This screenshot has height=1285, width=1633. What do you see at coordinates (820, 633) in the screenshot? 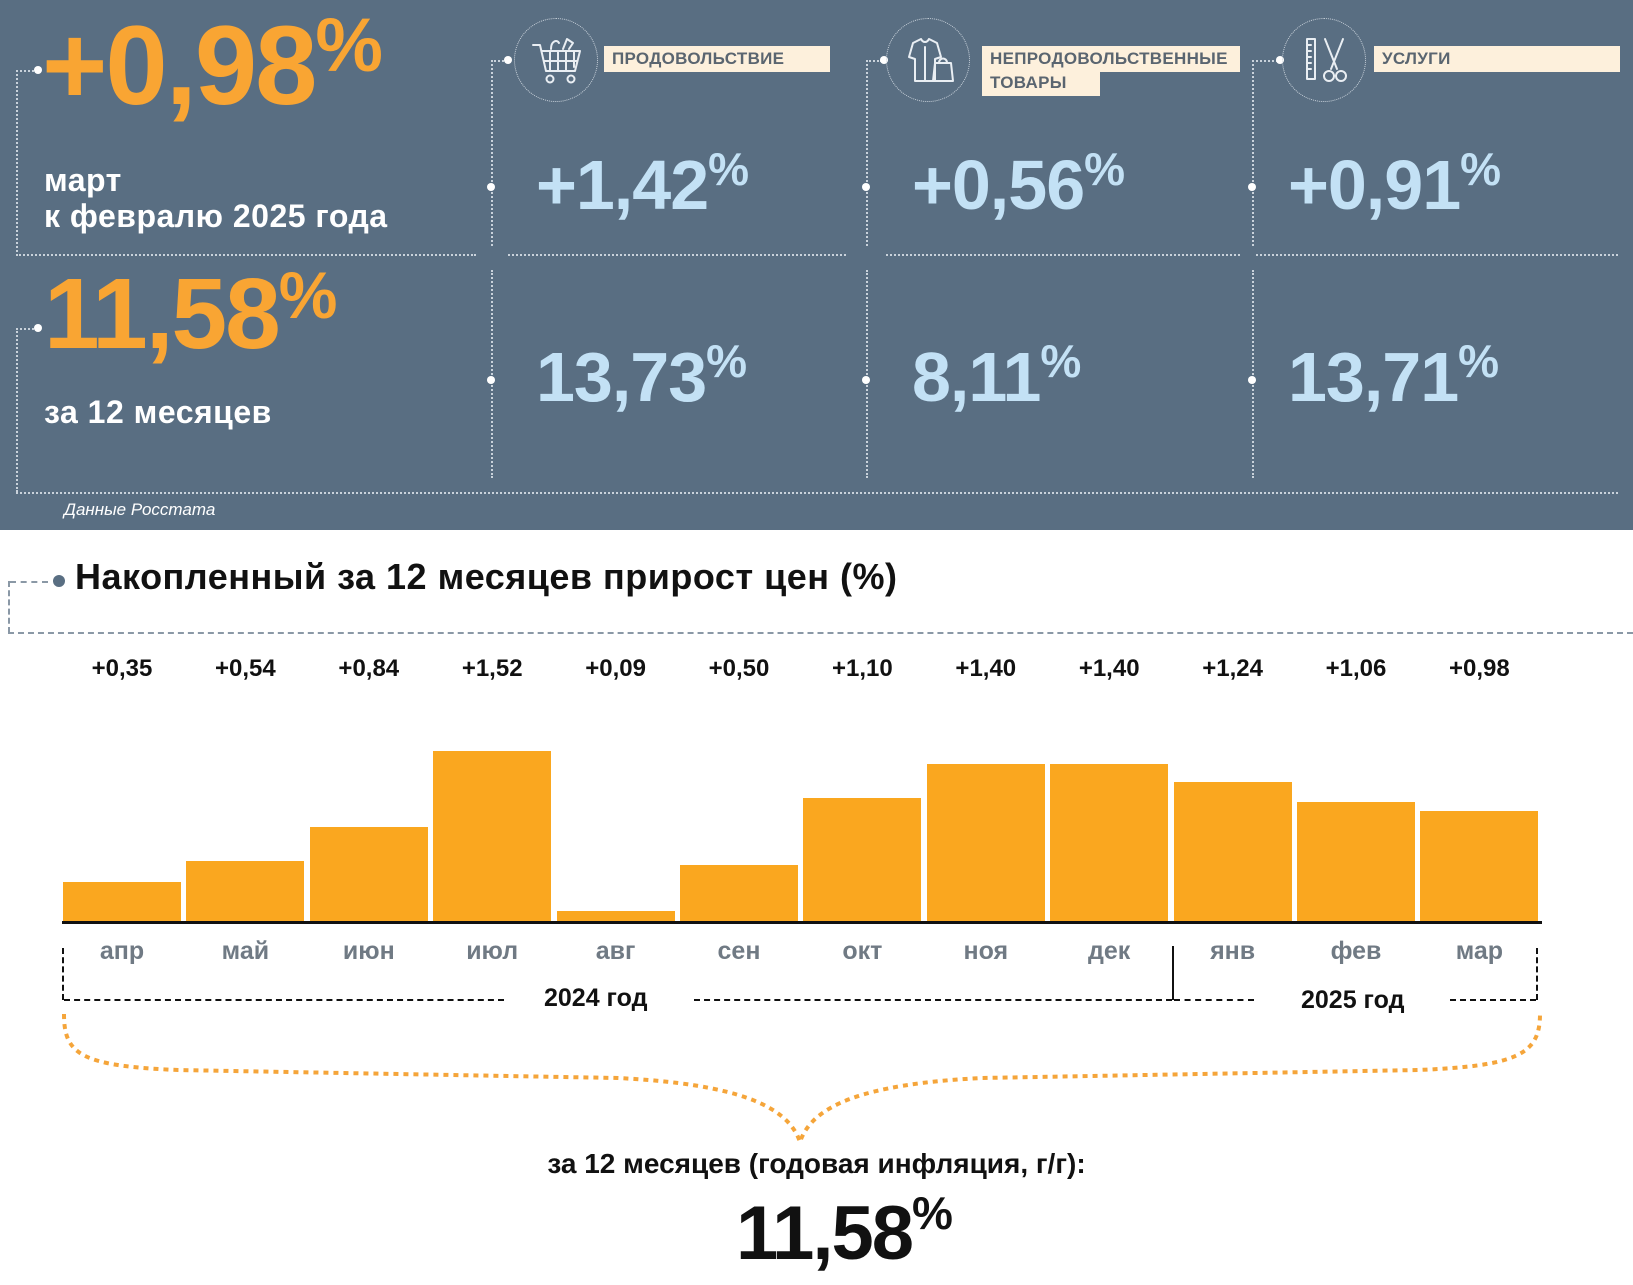
I see `title-underline` at bounding box center [820, 633].